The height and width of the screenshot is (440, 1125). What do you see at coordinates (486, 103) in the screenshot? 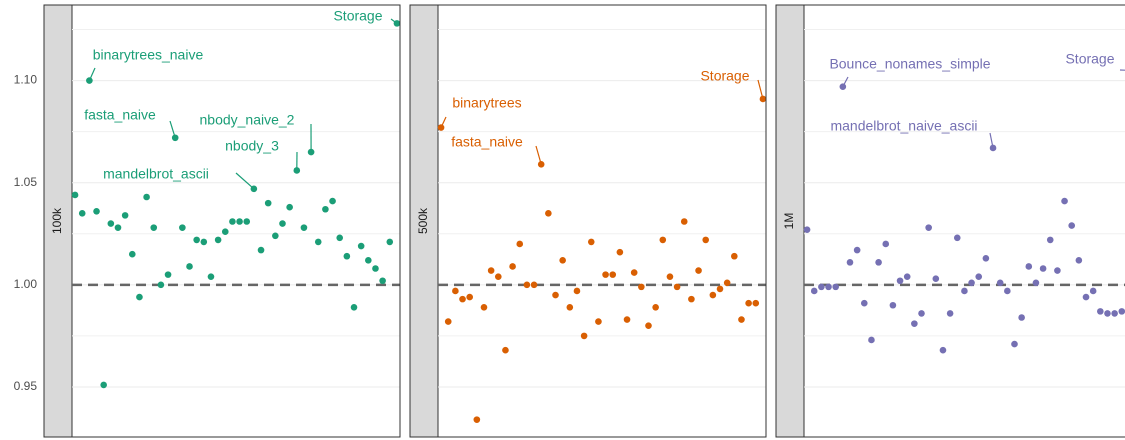
I see `point-label: binarytrees` at bounding box center [486, 103].